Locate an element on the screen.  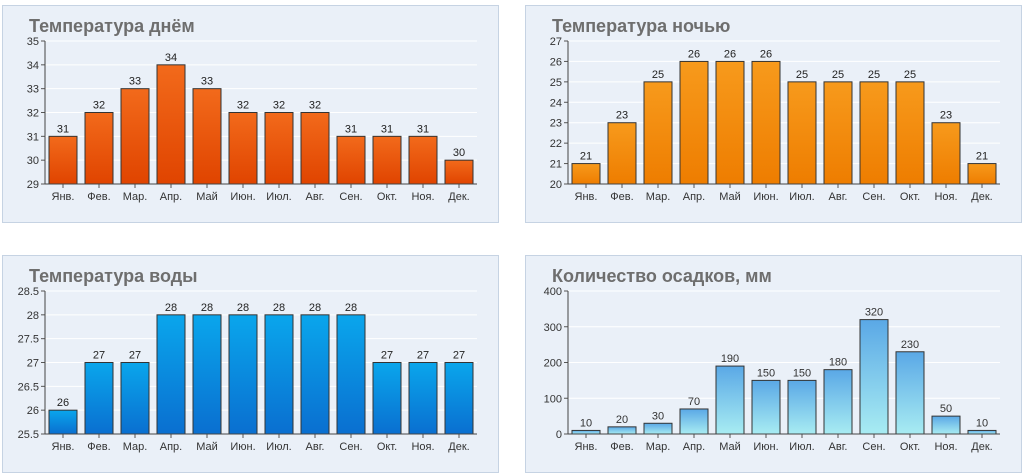
data-label: 33 is located at coordinates (135, 82).